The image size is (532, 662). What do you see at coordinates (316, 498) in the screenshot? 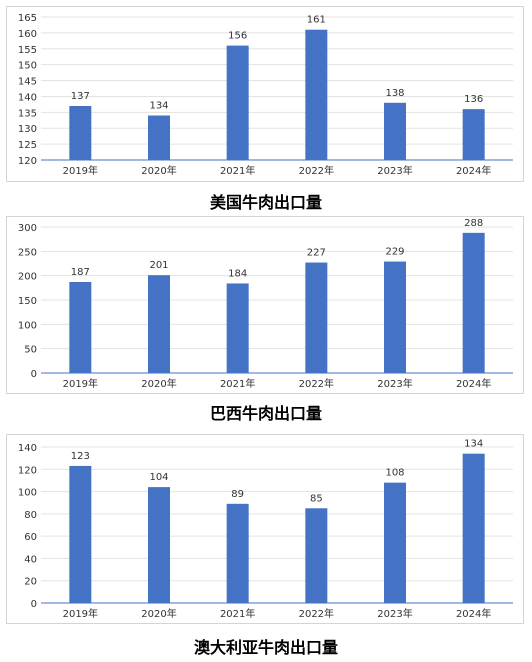
I see `data-label: 85` at bounding box center [316, 498].